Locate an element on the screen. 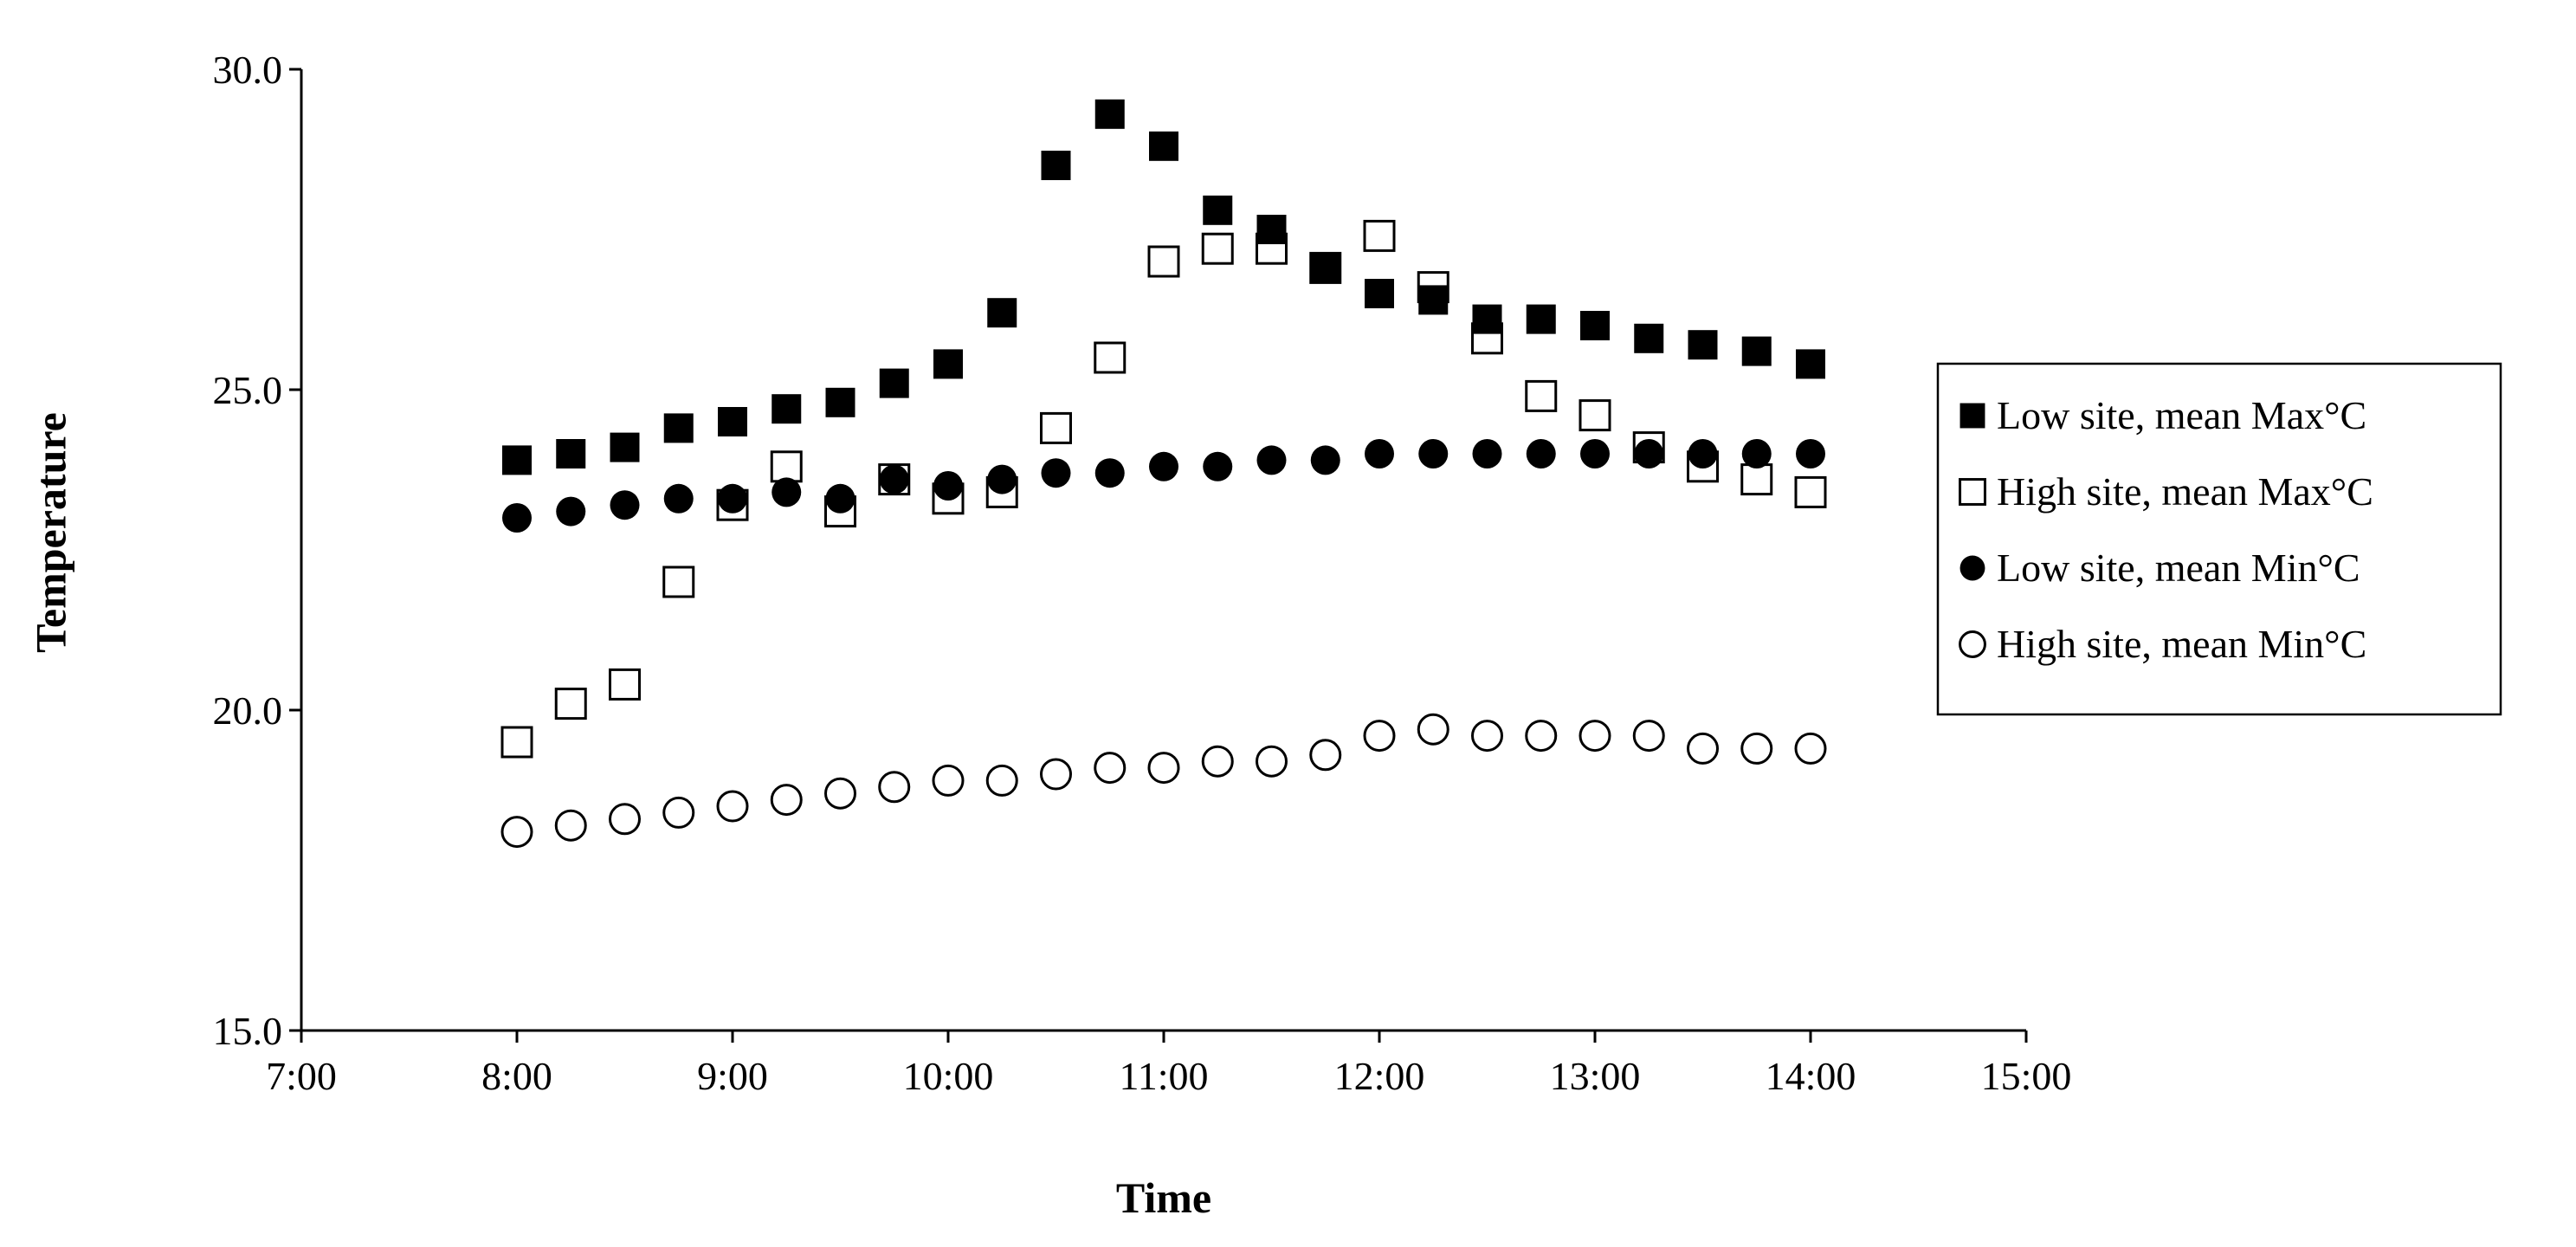 This screenshot has width=2576, height=1247. y-tick-label: 15.0 is located at coordinates (248, 1031).